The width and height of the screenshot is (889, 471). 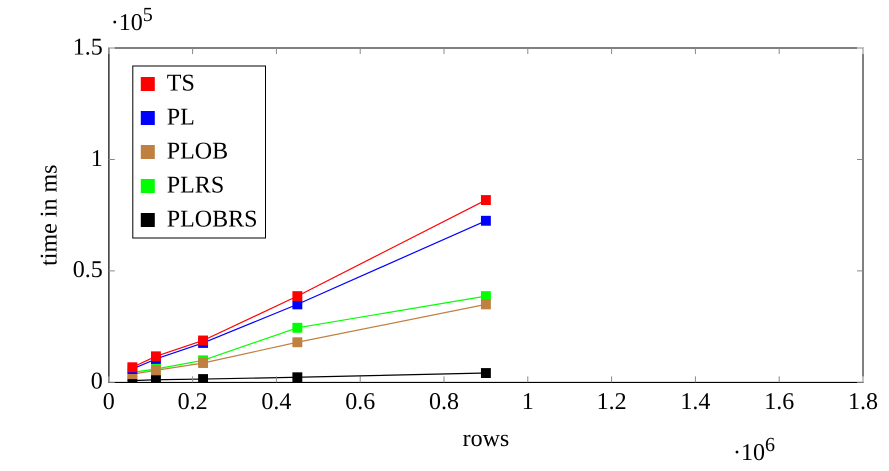 I want to click on legend-label: PLOBRS, so click(x=212, y=219).